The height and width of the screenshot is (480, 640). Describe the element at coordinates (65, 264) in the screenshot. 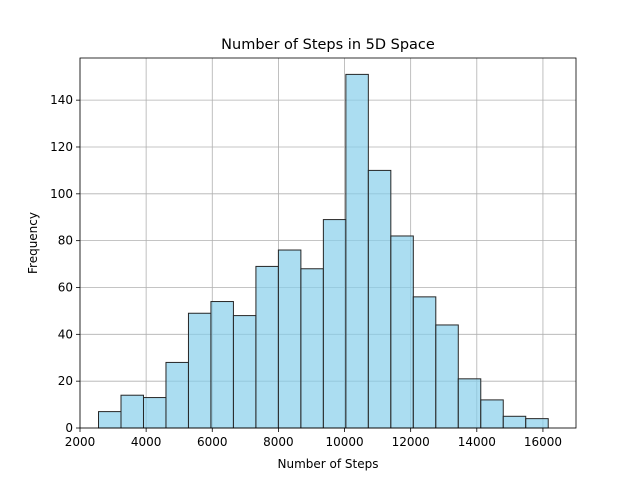

I see `y-axis-ticks: 0 20 40 60 80 100 120 140` at that location.